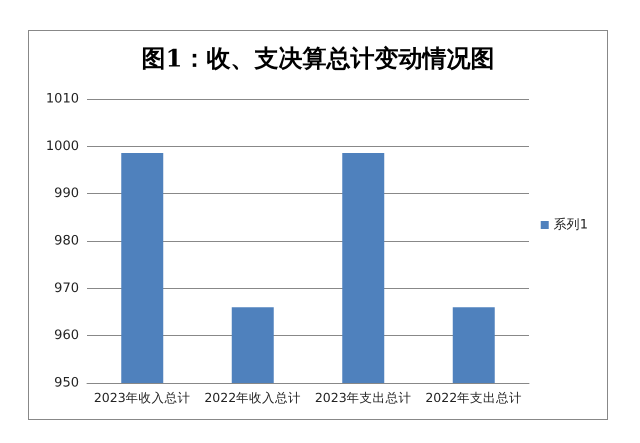 The height and width of the screenshot is (443, 640). Describe the element at coordinates (62, 146) in the screenshot. I see `y-tick-label: 1000` at that location.